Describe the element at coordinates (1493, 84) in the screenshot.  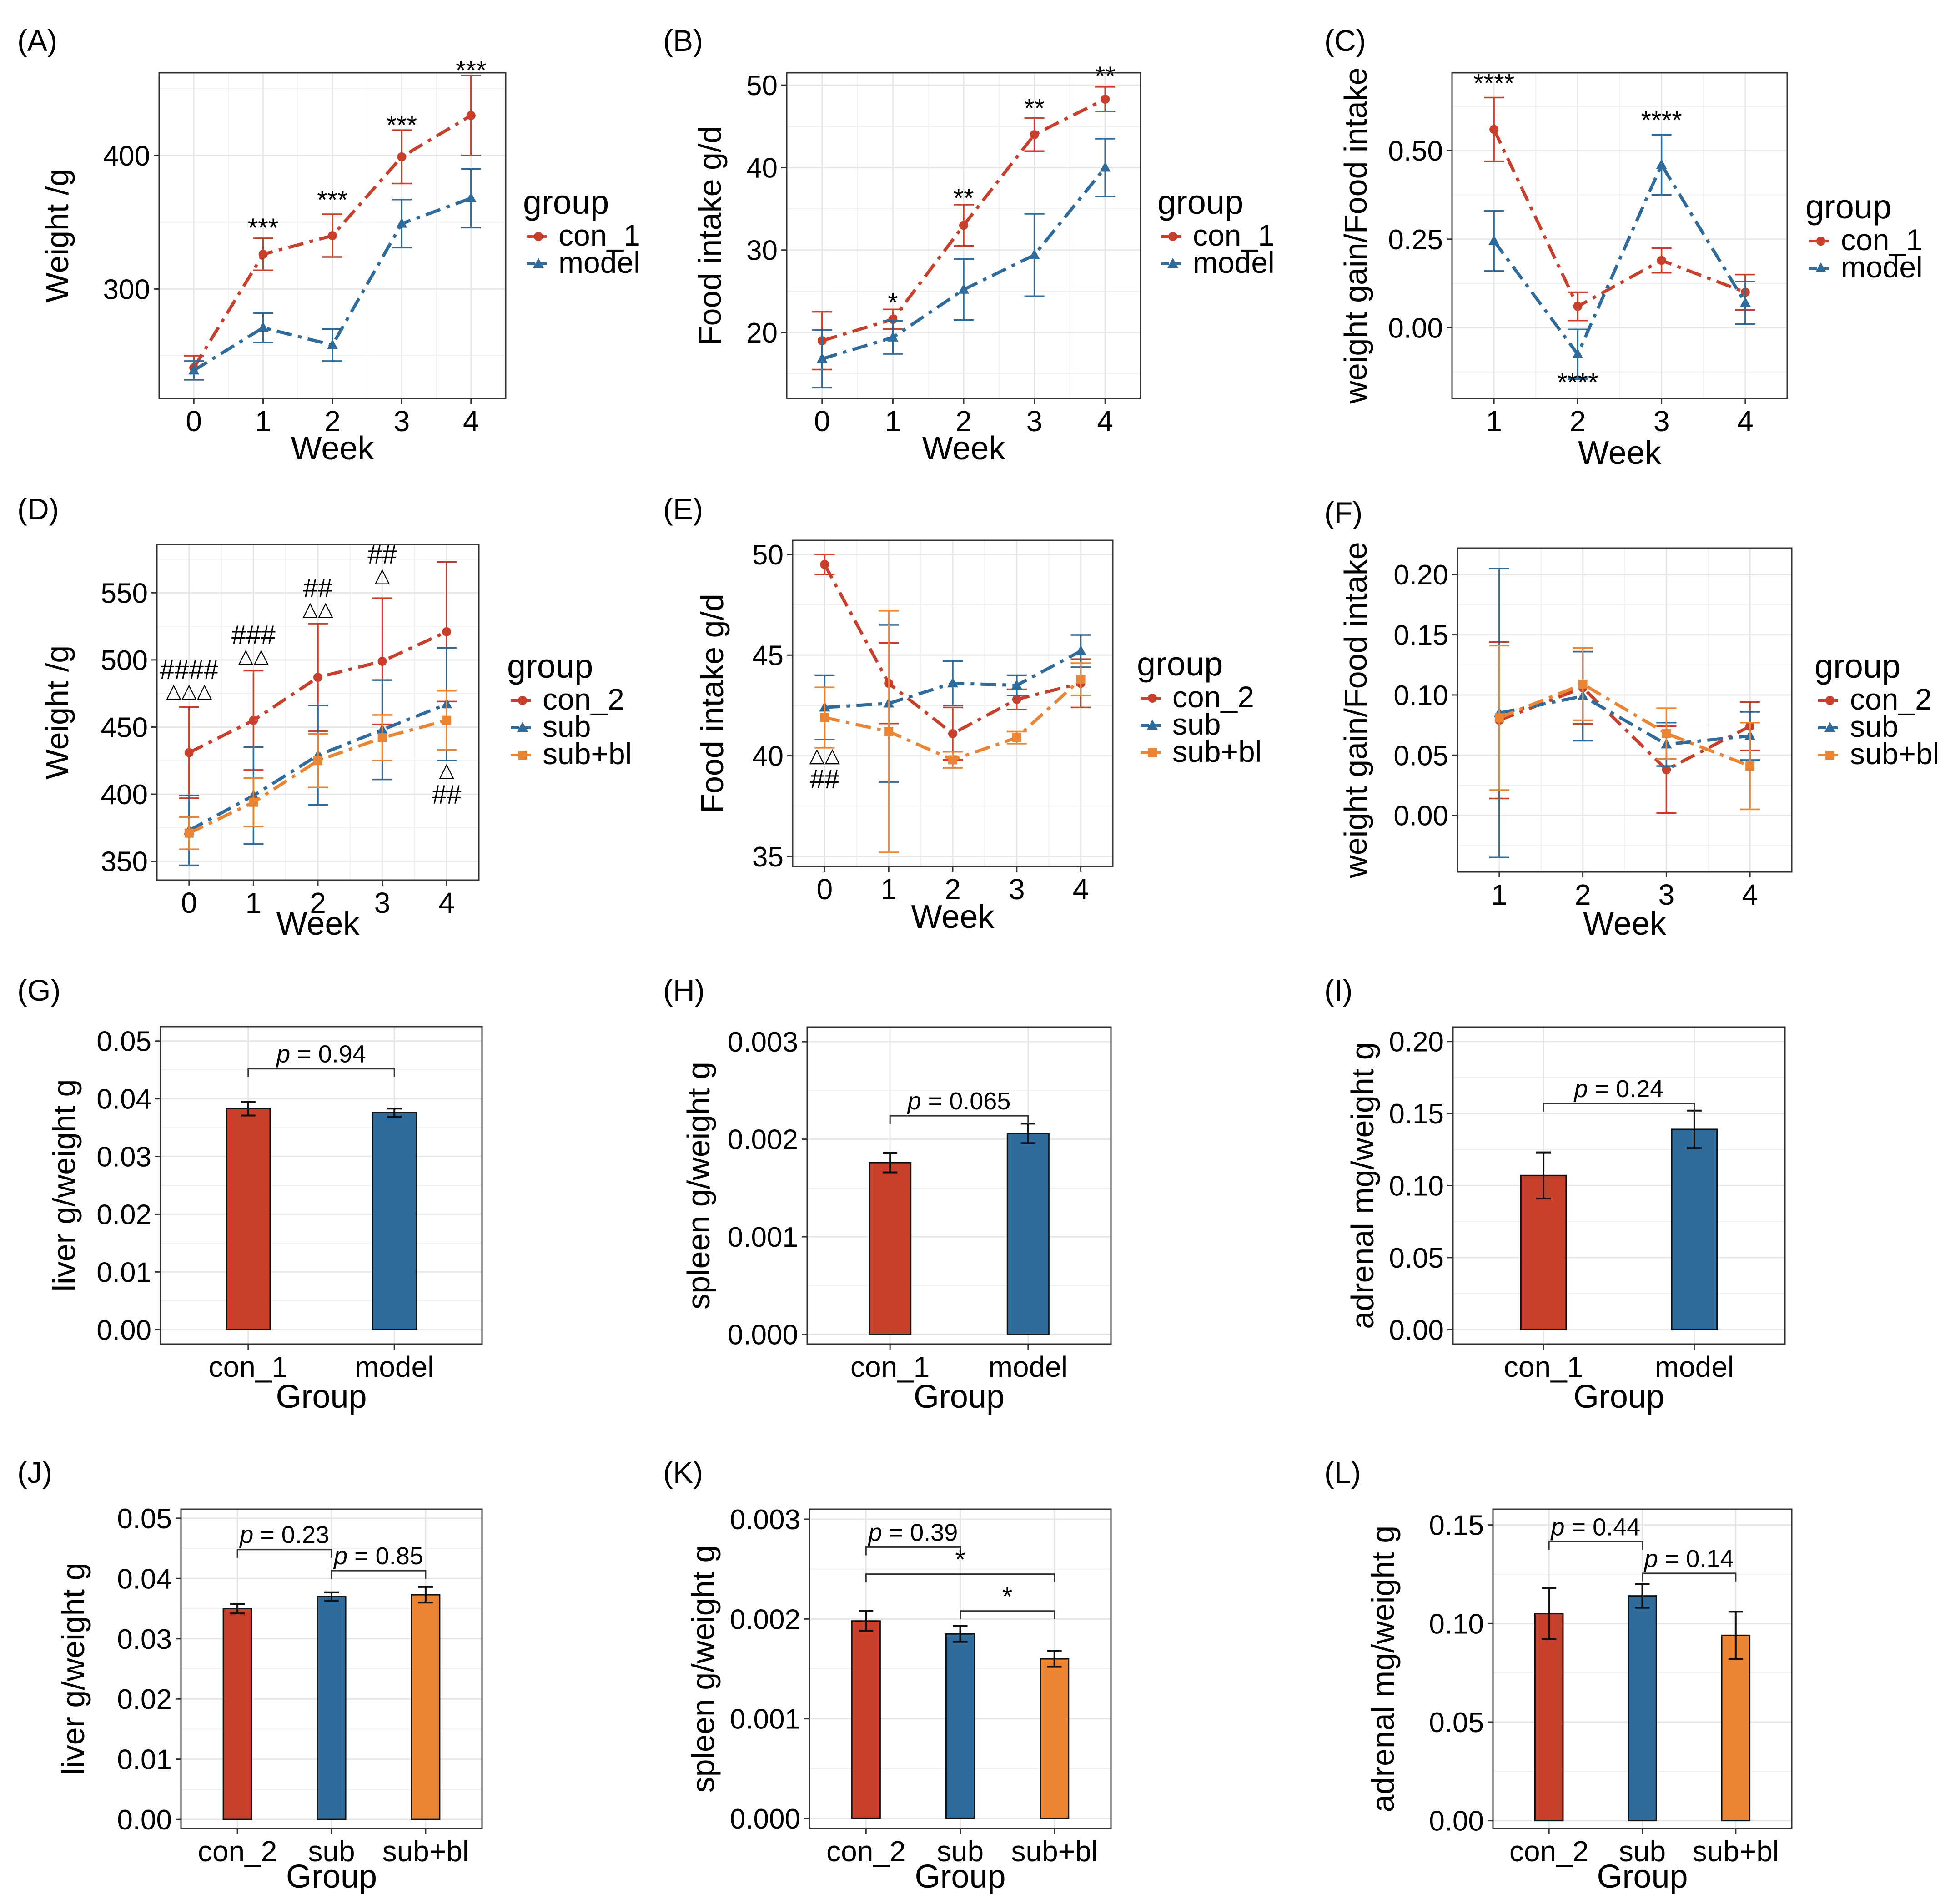
I see `significance-label: ****` at that location.